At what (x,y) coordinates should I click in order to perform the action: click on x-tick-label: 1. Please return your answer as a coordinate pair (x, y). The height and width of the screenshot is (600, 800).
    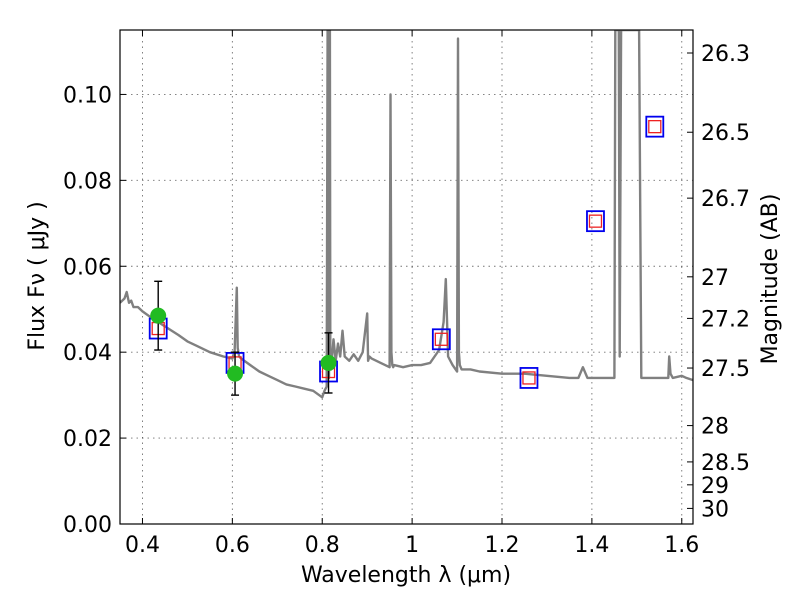
    Looking at the image, I should click on (412, 545).